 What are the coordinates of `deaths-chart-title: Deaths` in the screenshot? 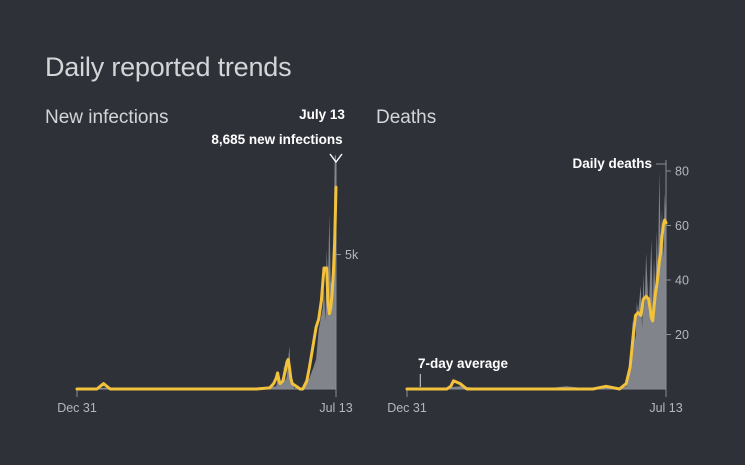 It's located at (406, 117).